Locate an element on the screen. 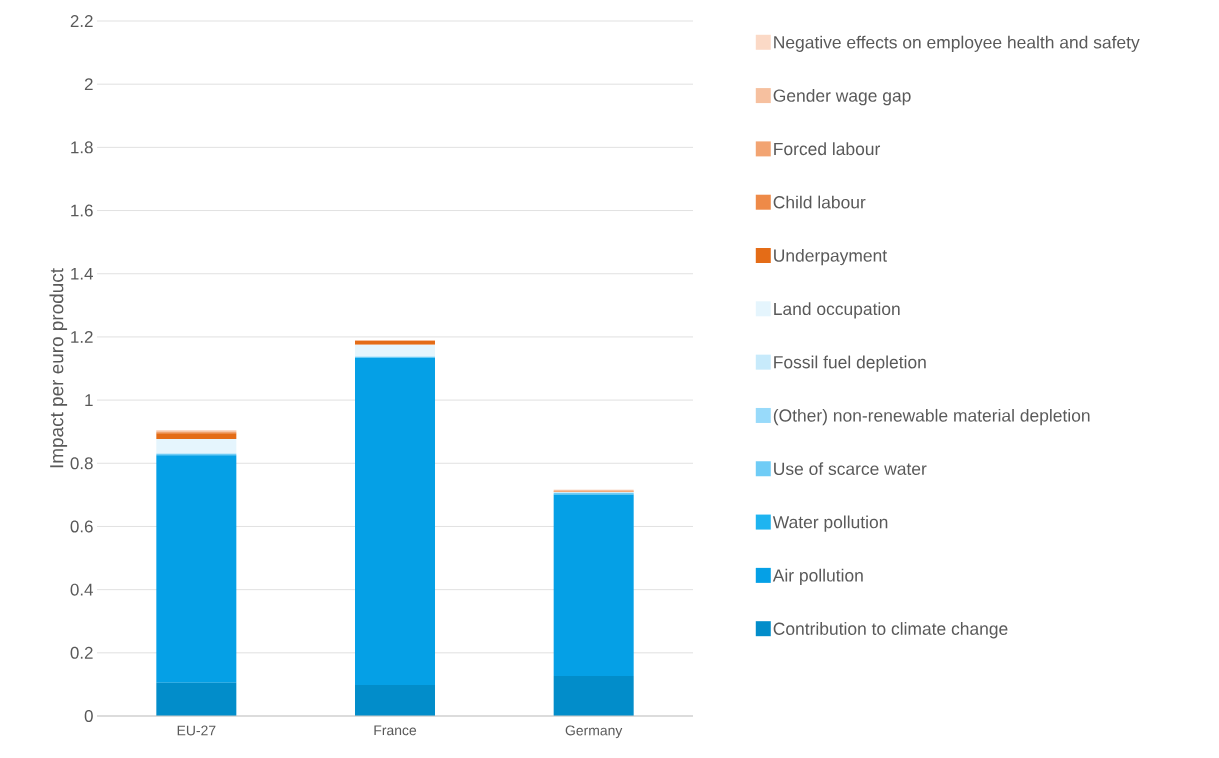 The width and height of the screenshot is (1219, 758). x-tick-label: EU-27 is located at coordinates (196, 730).